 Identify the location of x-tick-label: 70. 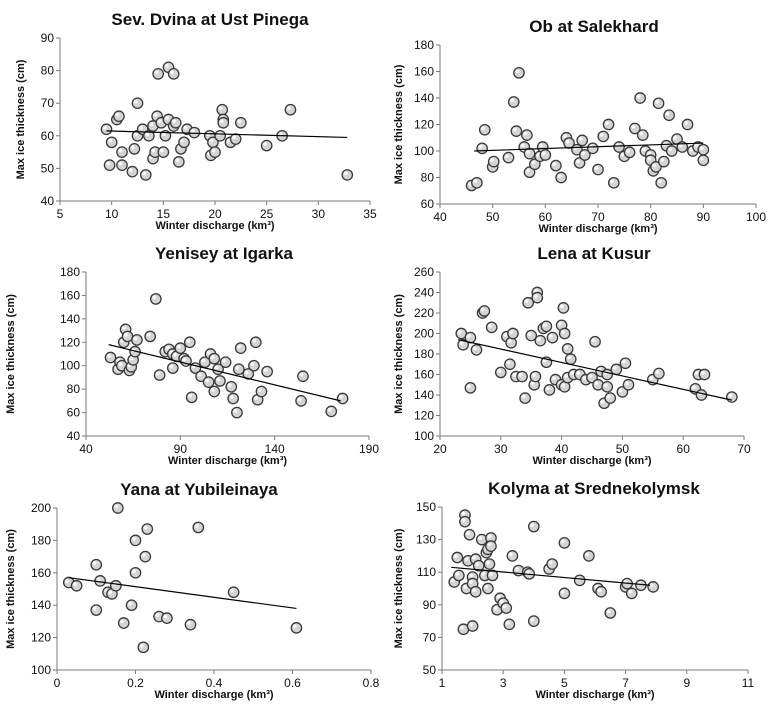
(598, 217).